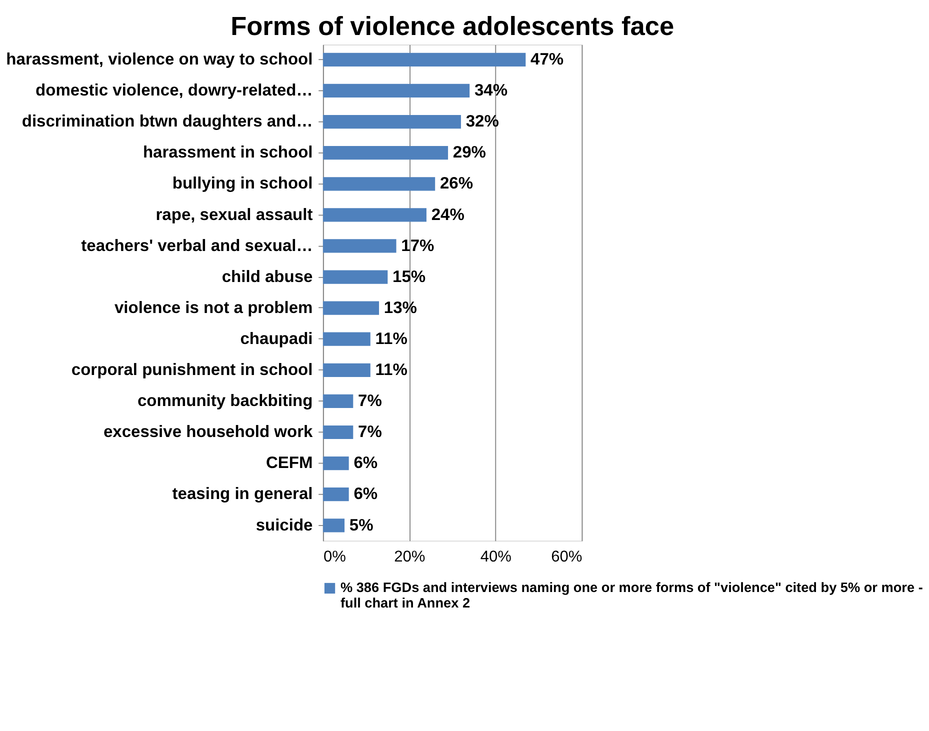 The image size is (929, 731). I want to click on x-tick-label: 20%, so click(410, 557).